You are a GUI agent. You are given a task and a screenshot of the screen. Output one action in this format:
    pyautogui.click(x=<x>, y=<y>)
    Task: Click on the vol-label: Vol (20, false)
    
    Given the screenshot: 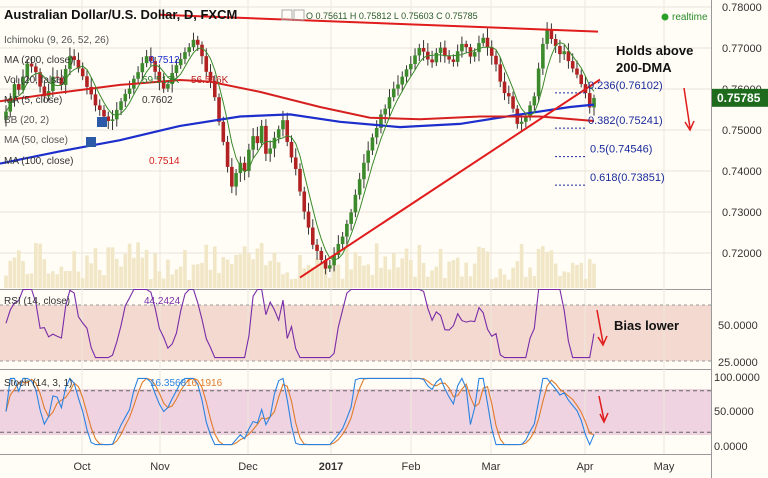 What is the action you would take?
    pyautogui.click(x=34, y=80)
    